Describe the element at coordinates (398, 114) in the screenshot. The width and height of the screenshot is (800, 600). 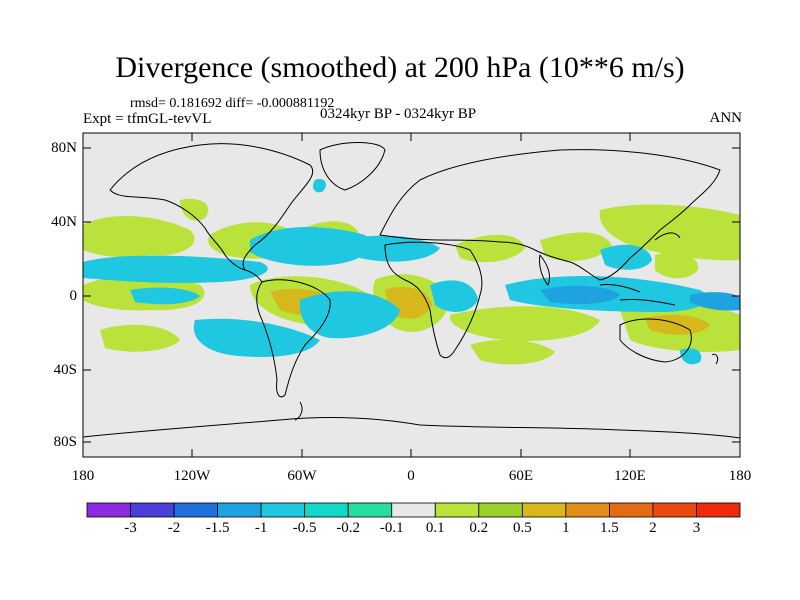
I see `period-label: 0324kyr BP - 0324kyr BP` at that location.